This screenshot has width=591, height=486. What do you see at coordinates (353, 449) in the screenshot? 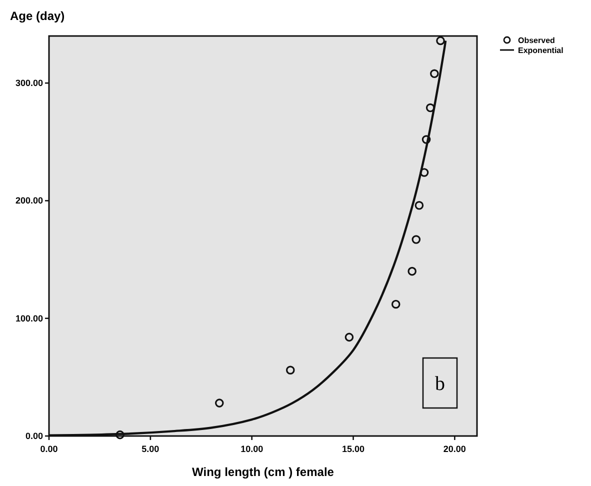
I see `x-tick-label: 15.00` at bounding box center [353, 449].